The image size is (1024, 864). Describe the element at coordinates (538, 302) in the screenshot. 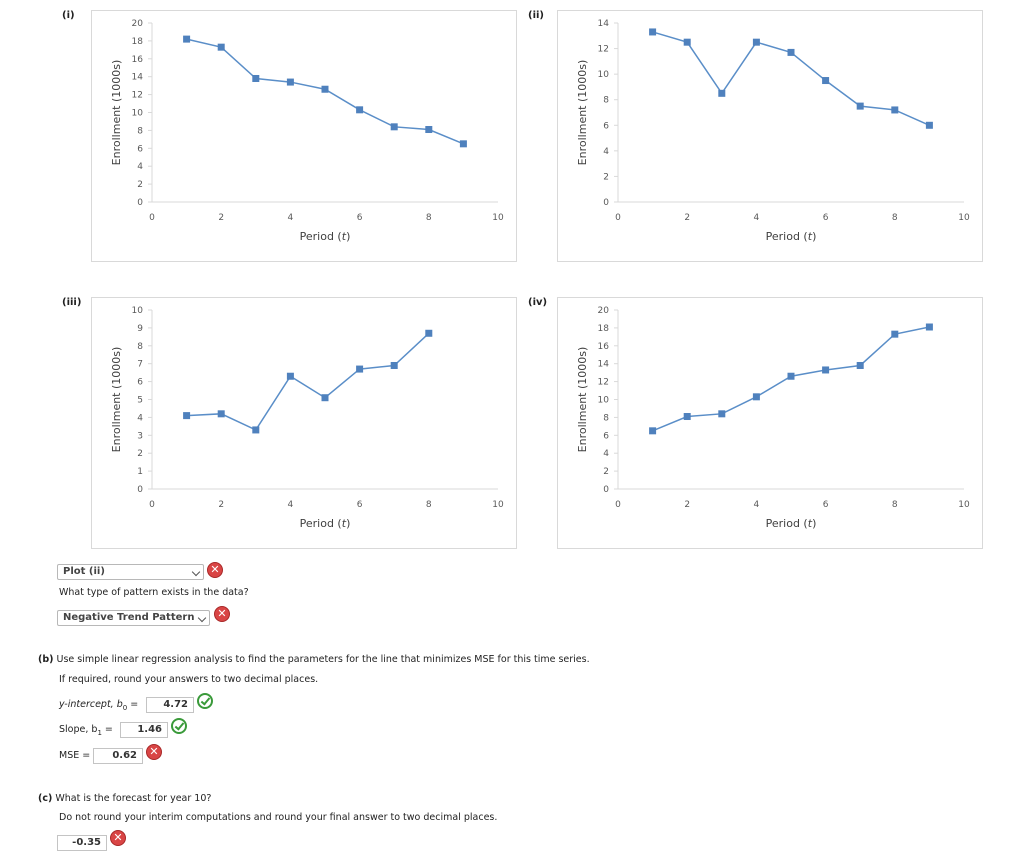

I see `plot-label-iv: (iv)` at that location.